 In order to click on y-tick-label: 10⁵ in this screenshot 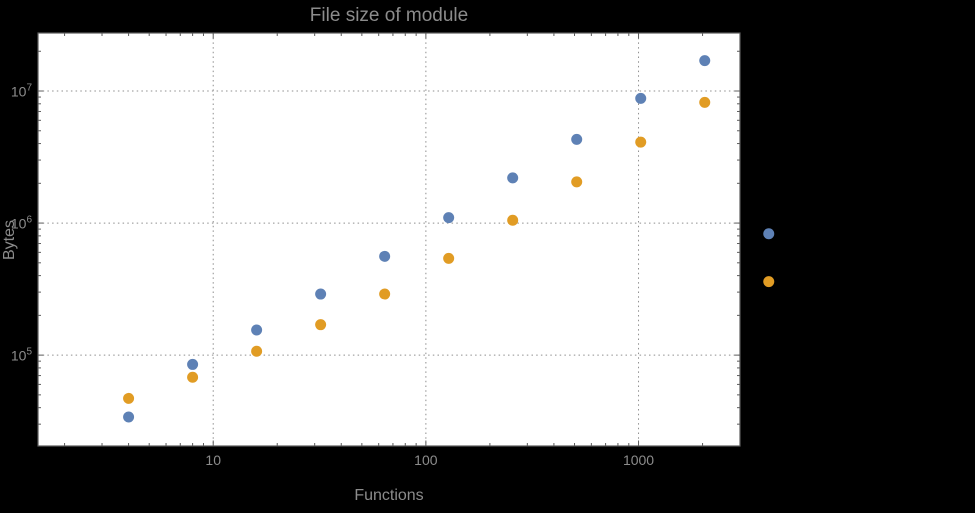, I will do `click(21, 355)`.